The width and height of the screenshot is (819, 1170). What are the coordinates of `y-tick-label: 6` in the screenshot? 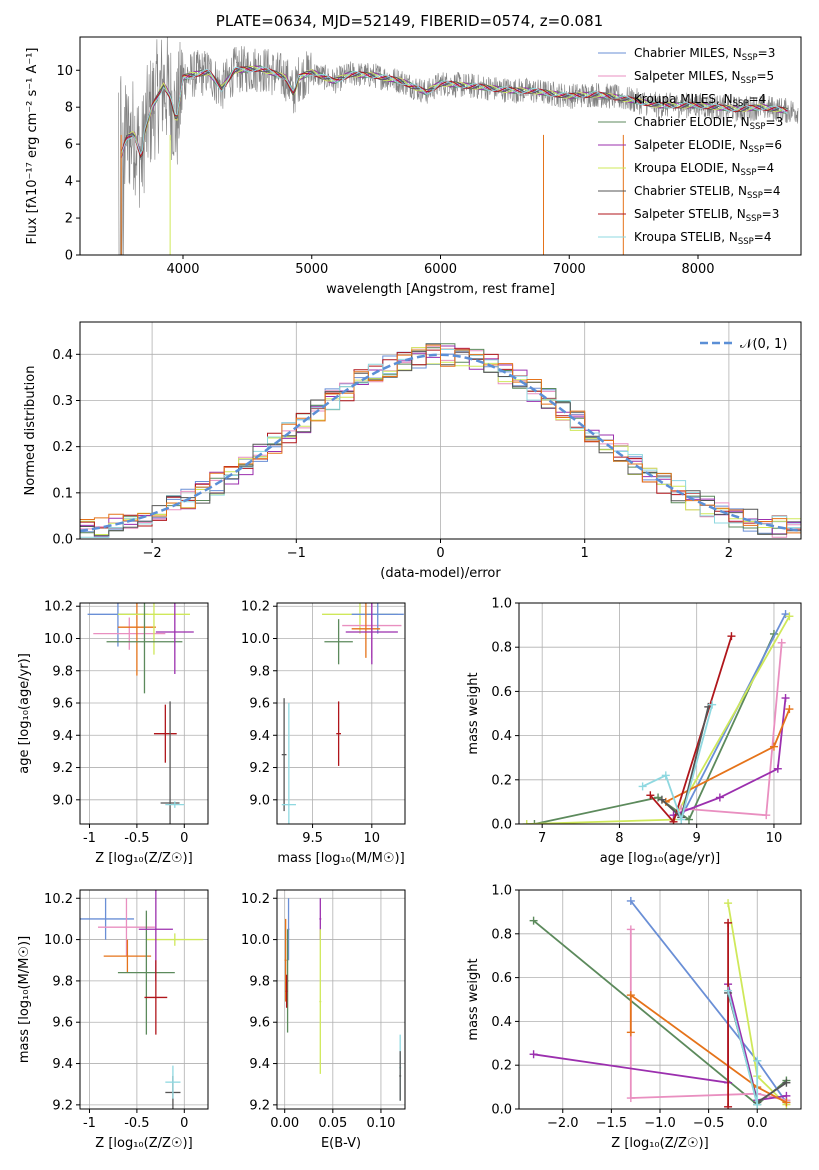 It's located at (69, 145).